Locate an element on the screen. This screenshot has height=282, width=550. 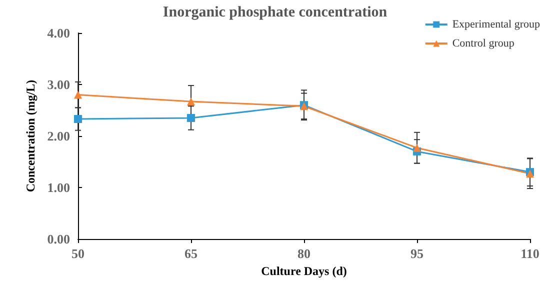
y-axis-title: Concentration (mg/L) is located at coordinates (30, 136).